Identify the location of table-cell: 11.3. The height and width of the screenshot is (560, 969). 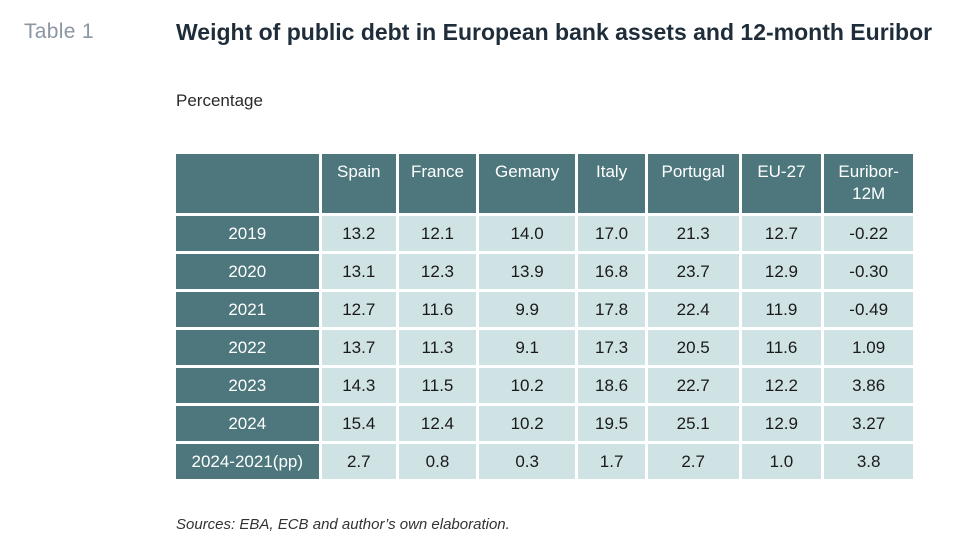
(437, 347).